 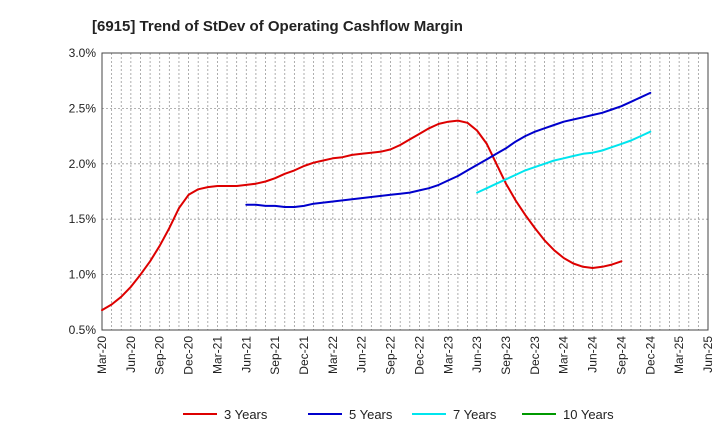 I want to click on y-tick-label: 1.0%, so click(x=83, y=275).